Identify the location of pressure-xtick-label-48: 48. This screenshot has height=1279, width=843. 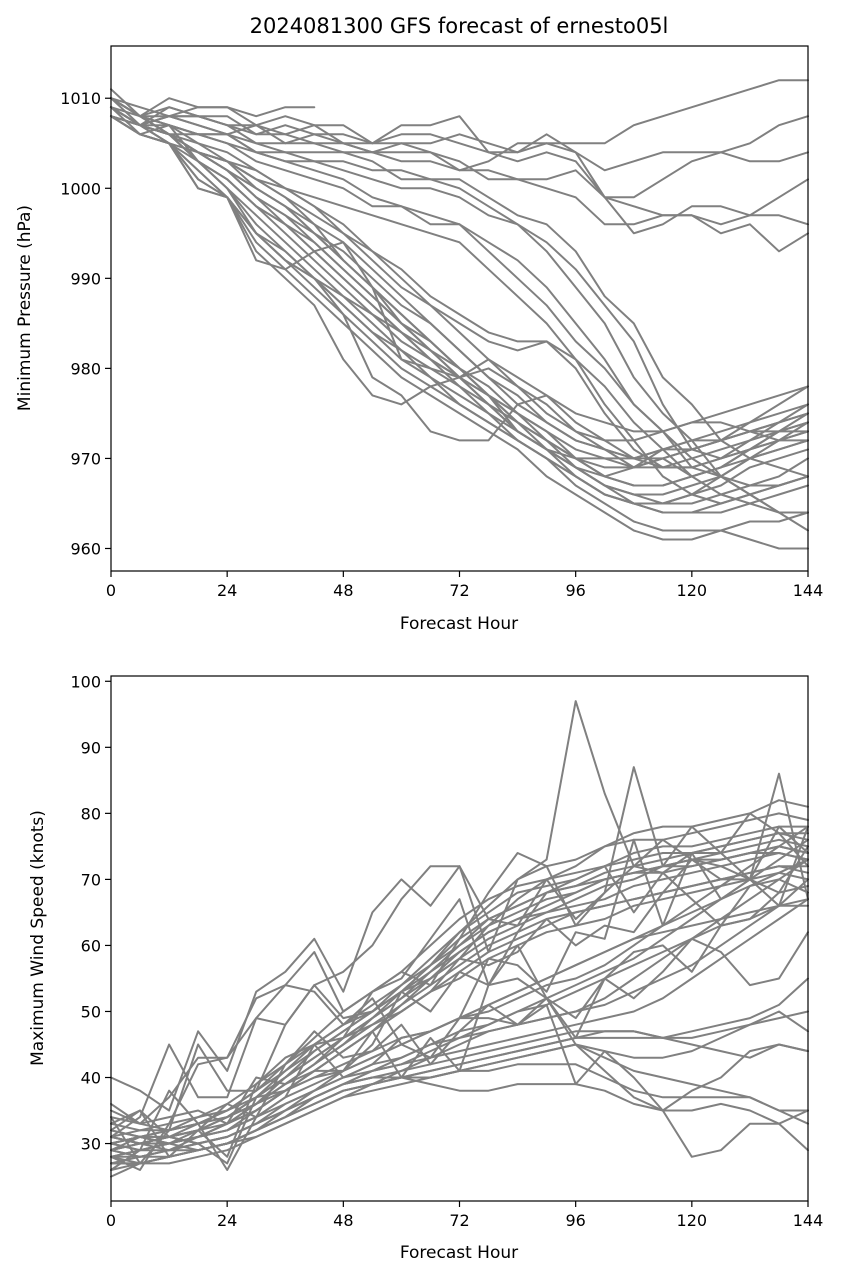
(343, 590).